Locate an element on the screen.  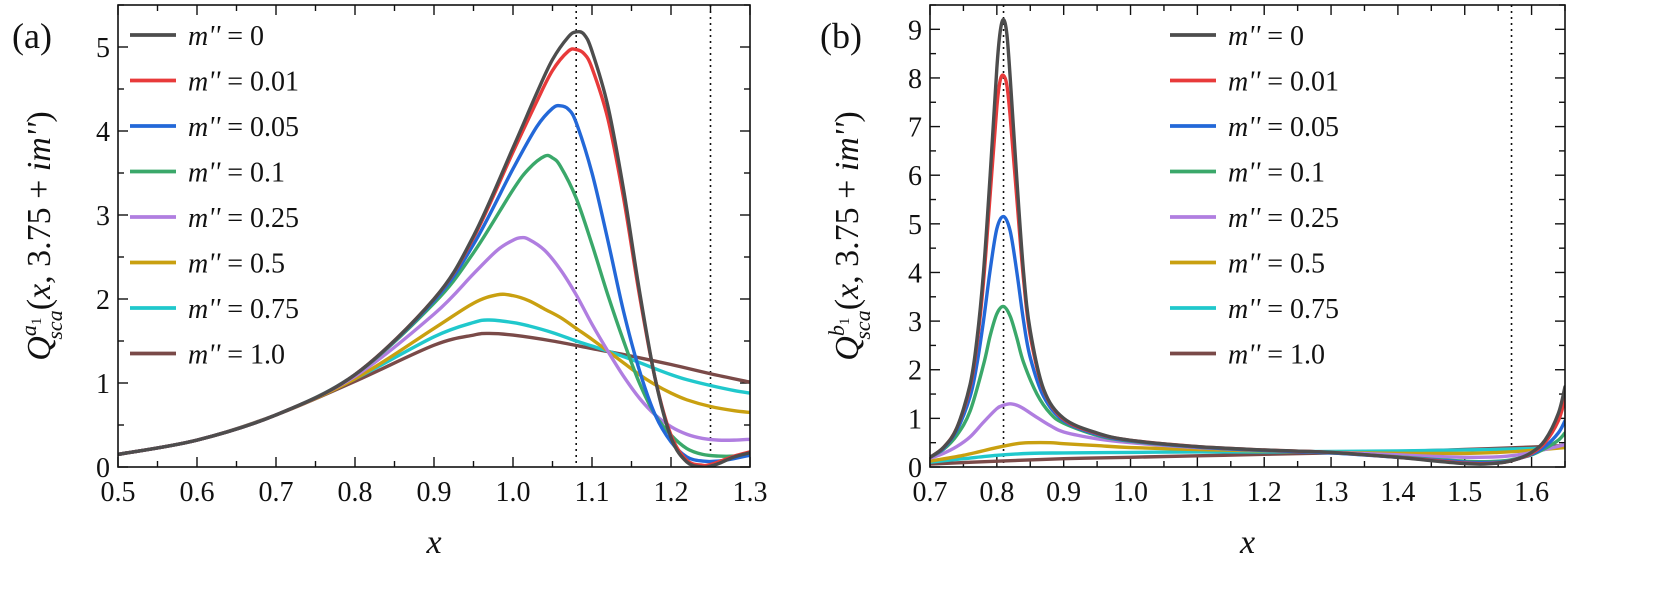
y-axis-label: Qa1sca(x, 3.75 + im'') is located at coordinates (41, 235).